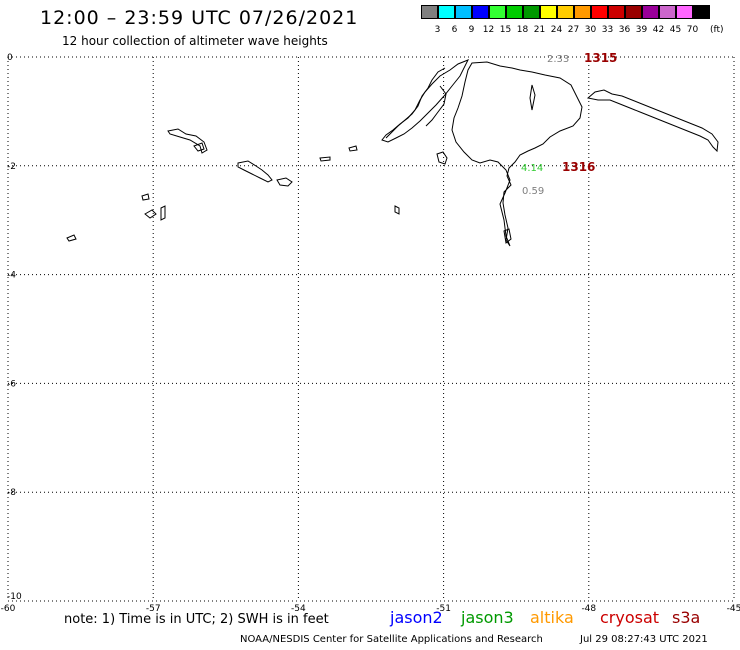 This screenshot has width=740, height=650. Describe the element at coordinates (532, 97) in the screenshot. I see `greenland-inner-lake` at that location.